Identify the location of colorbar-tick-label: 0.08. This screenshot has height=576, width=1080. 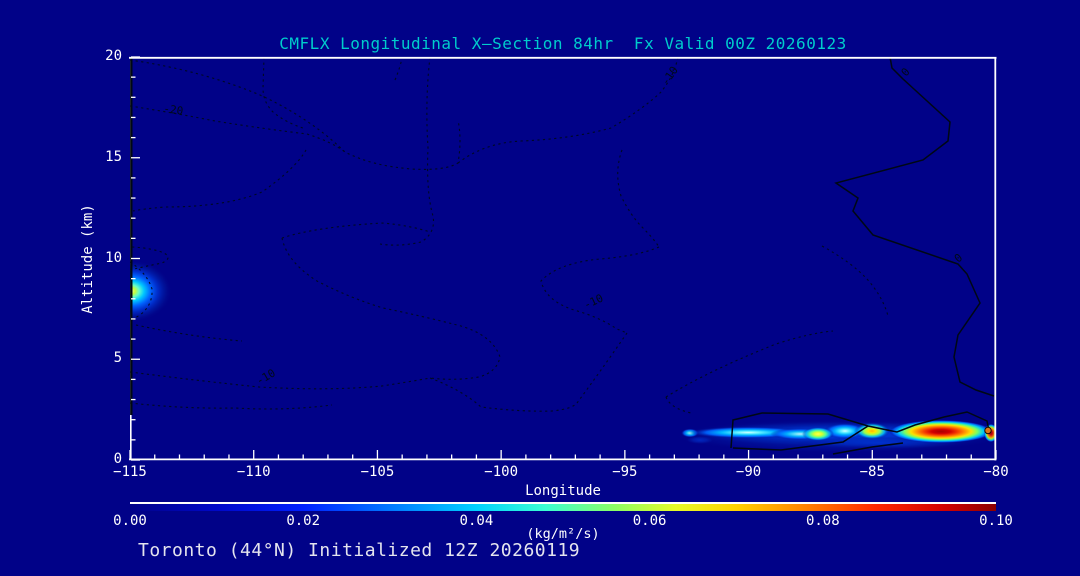
(822, 521).